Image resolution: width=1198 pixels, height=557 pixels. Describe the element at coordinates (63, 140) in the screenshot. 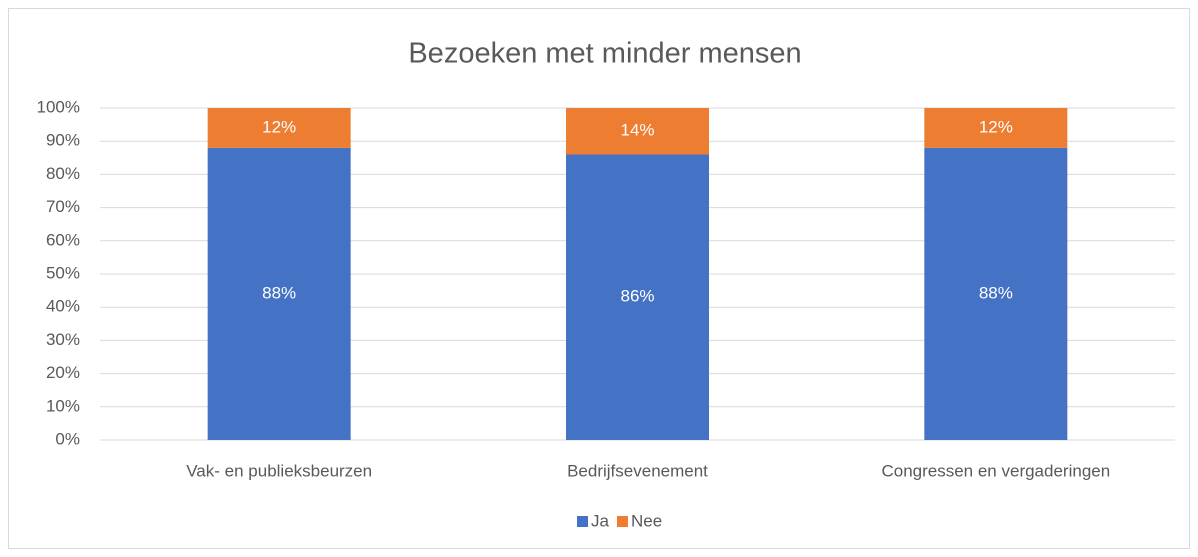

I see `y-tick-label: 90%` at that location.